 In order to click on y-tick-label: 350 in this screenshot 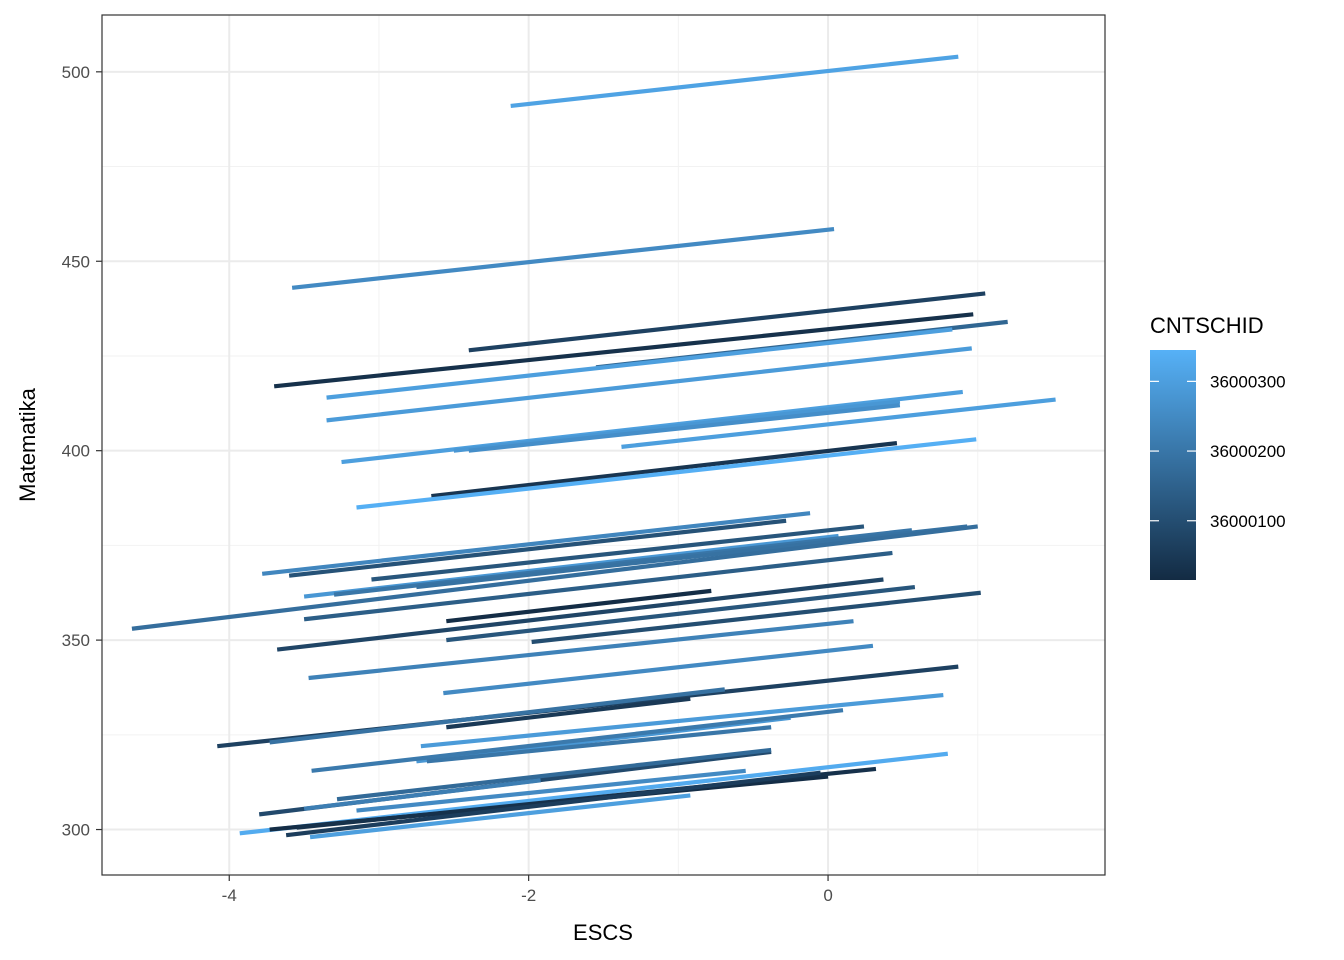, I will do `click(76, 640)`.